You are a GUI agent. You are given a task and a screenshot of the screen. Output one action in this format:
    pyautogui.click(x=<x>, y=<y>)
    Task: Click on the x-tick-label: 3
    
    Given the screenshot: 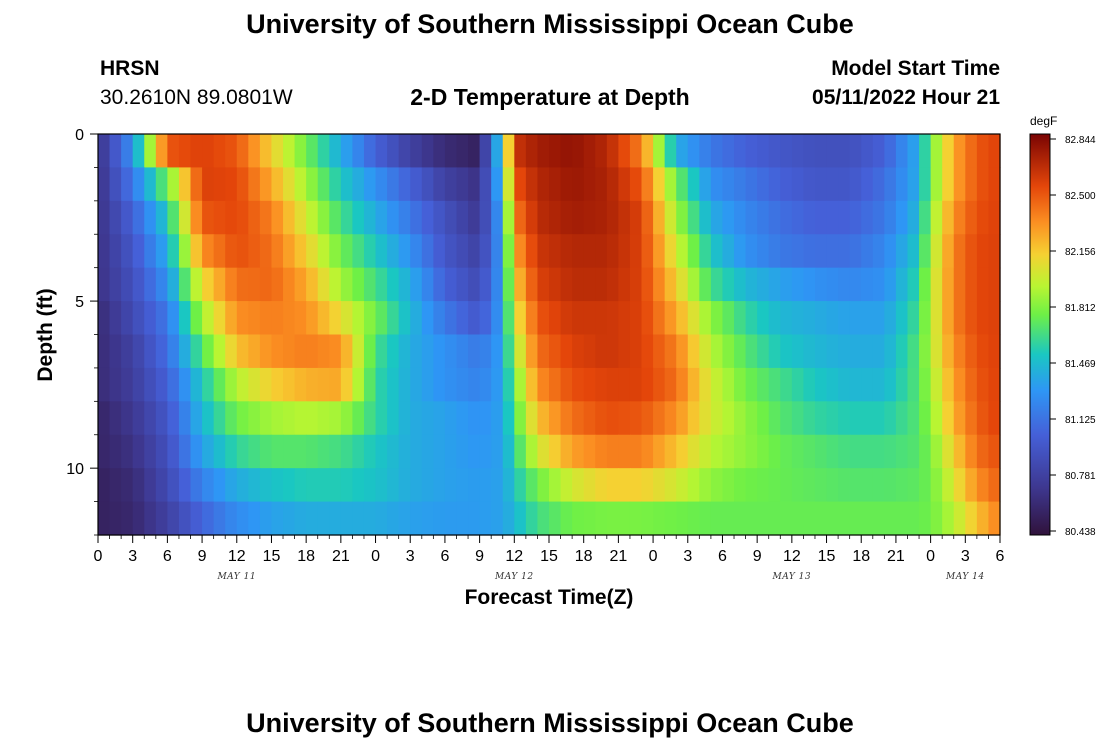 What is the action you would take?
    pyautogui.click(x=132, y=556)
    